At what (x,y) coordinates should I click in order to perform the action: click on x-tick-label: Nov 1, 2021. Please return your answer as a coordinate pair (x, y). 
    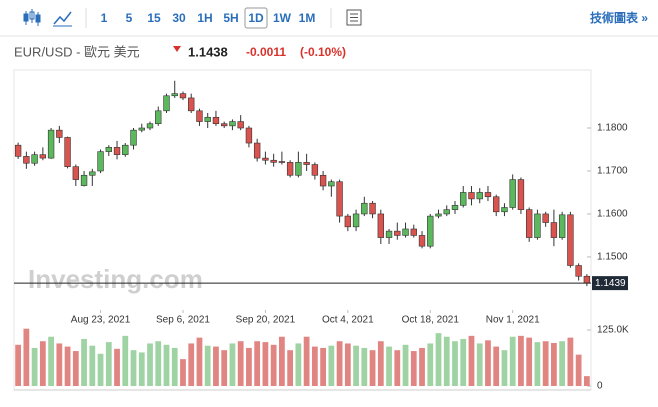
    Looking at the image, I should click on (513, 320).